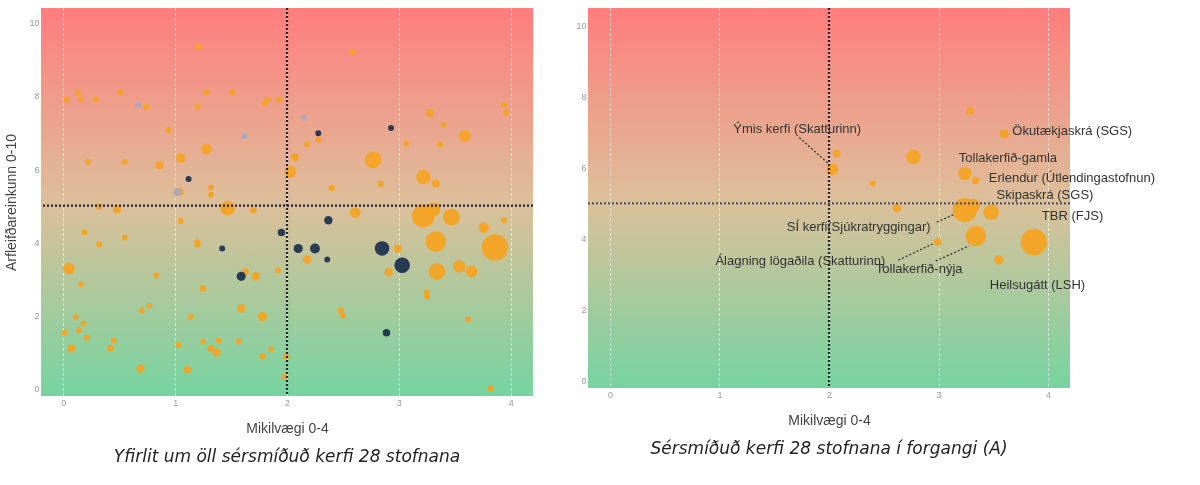  What do you see at coordinates (858, 227) in the screenshot?
I see `annotation: SÍ kerfi(Sjúkratryggingar)` at bounding box center [858, 227].